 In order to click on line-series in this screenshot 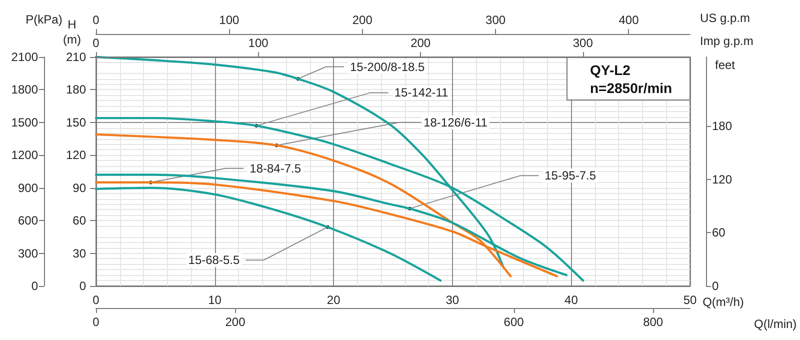, I will do `click(268, 234)`.